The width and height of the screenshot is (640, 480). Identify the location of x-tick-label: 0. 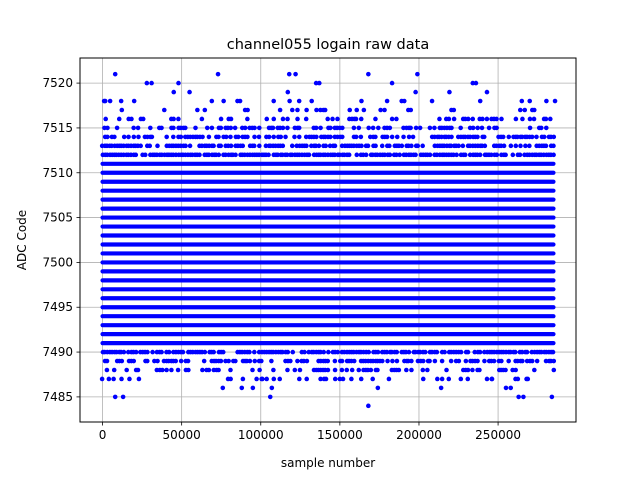
(103, 435).